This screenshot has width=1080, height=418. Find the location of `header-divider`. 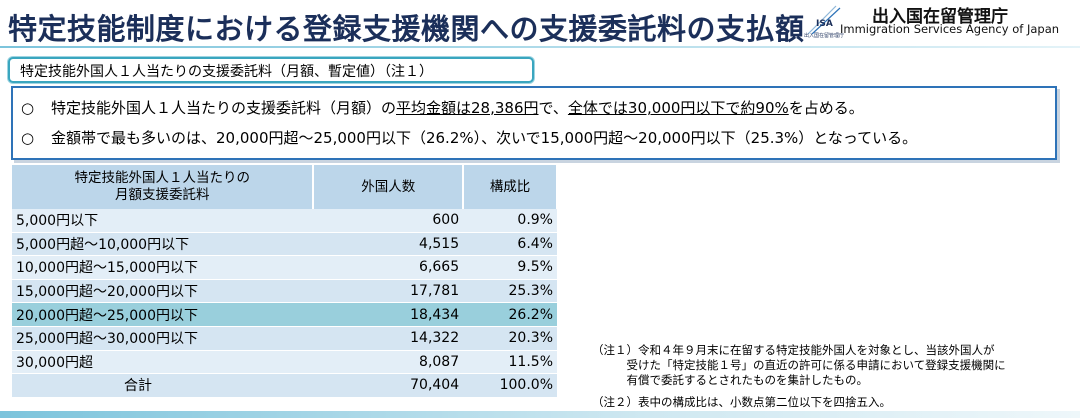

header-divider is located at coordinates (540, 47).